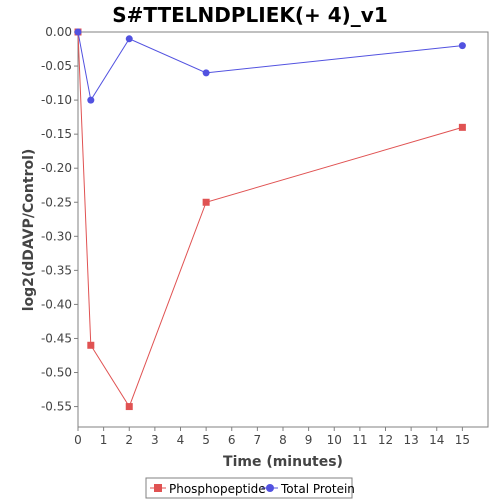 The image size is (500, 500). What do you see at coordinates (56, 134) in the screenshot?
I see `y-tick-label: -0.15` at bounding box center [56, 134].